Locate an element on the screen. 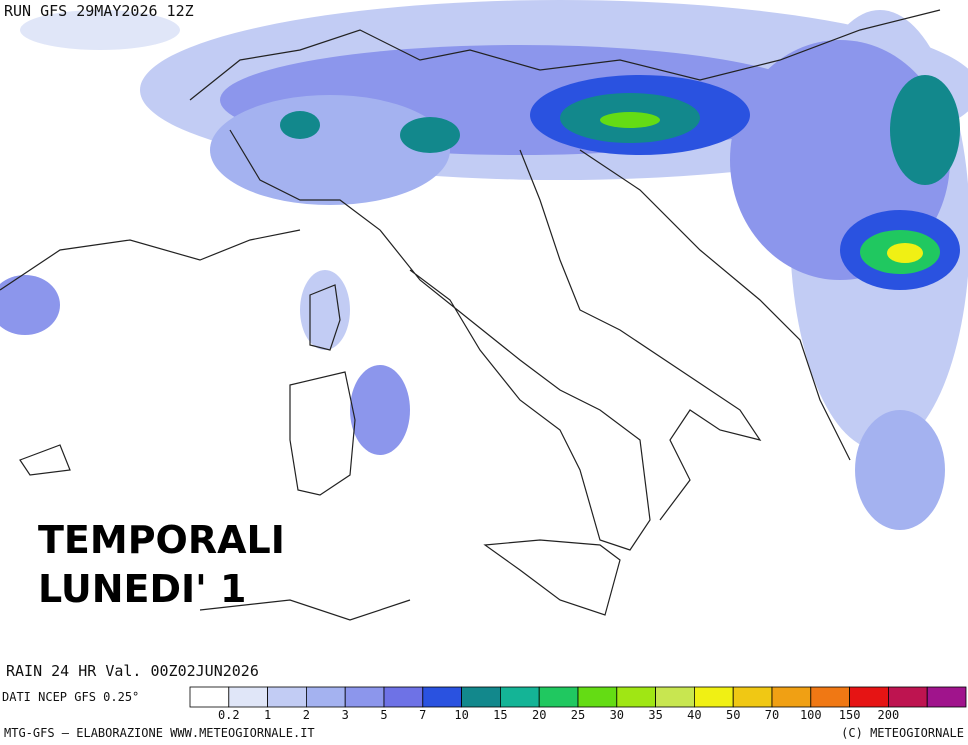  legend-label: 40 is located at coordinates (694, 715).